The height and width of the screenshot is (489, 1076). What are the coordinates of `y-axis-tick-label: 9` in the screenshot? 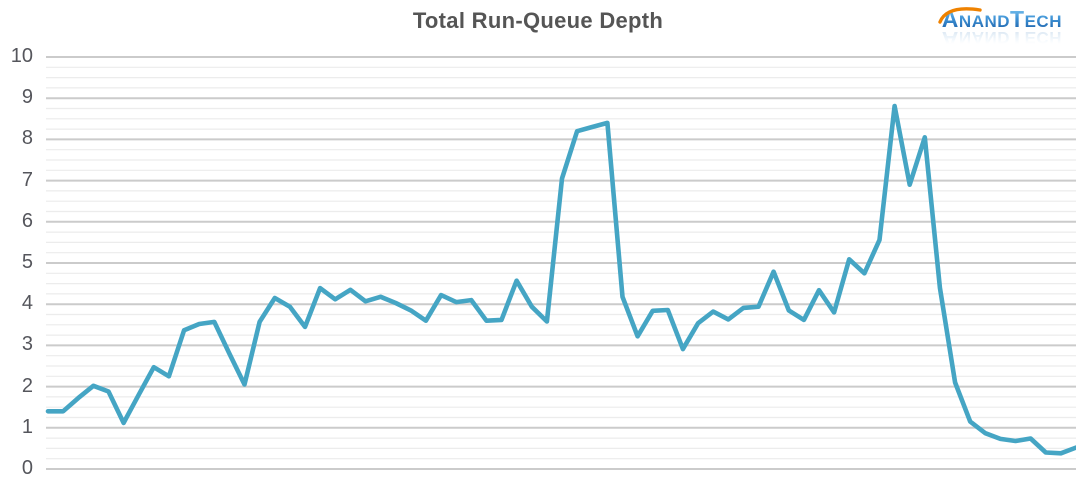 It's located at (27, 97).